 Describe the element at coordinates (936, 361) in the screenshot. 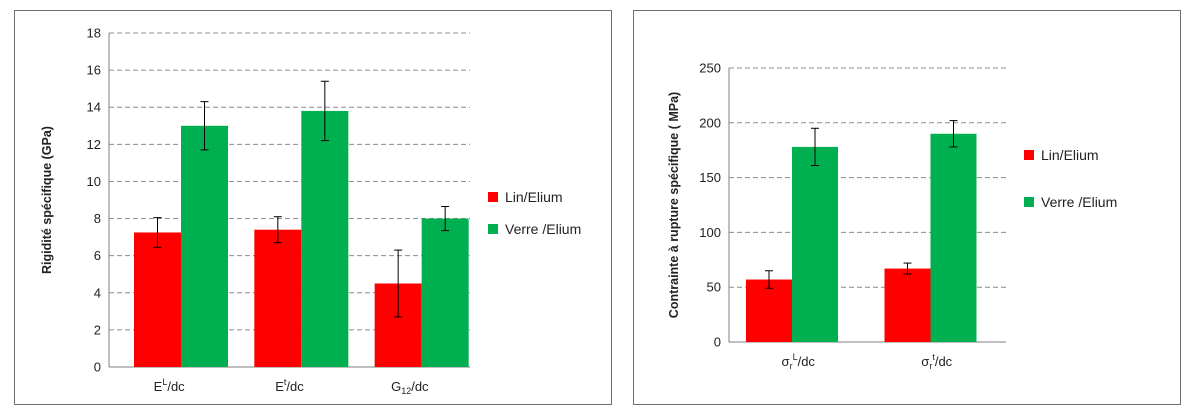

I see `x-category-label: σrt/dc` at that location.